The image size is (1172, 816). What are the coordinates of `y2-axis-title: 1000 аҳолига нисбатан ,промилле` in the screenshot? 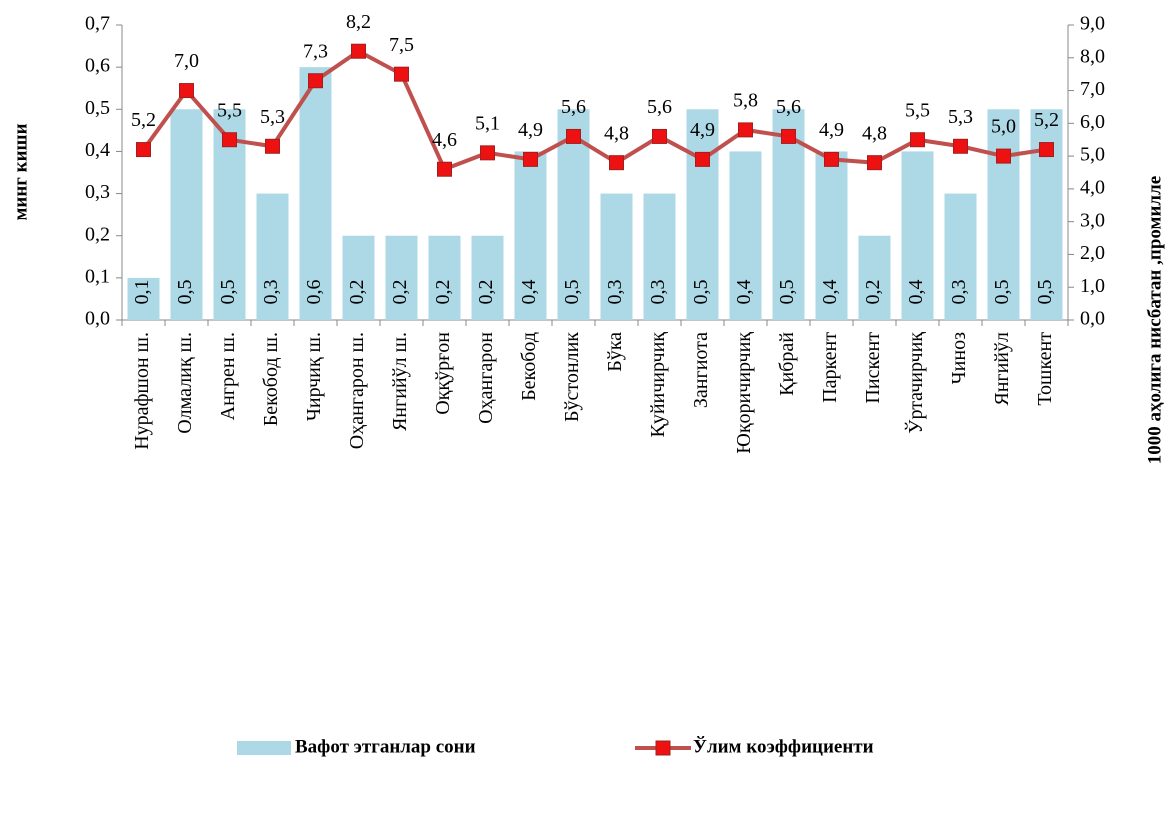 It's located at (1154, 320).